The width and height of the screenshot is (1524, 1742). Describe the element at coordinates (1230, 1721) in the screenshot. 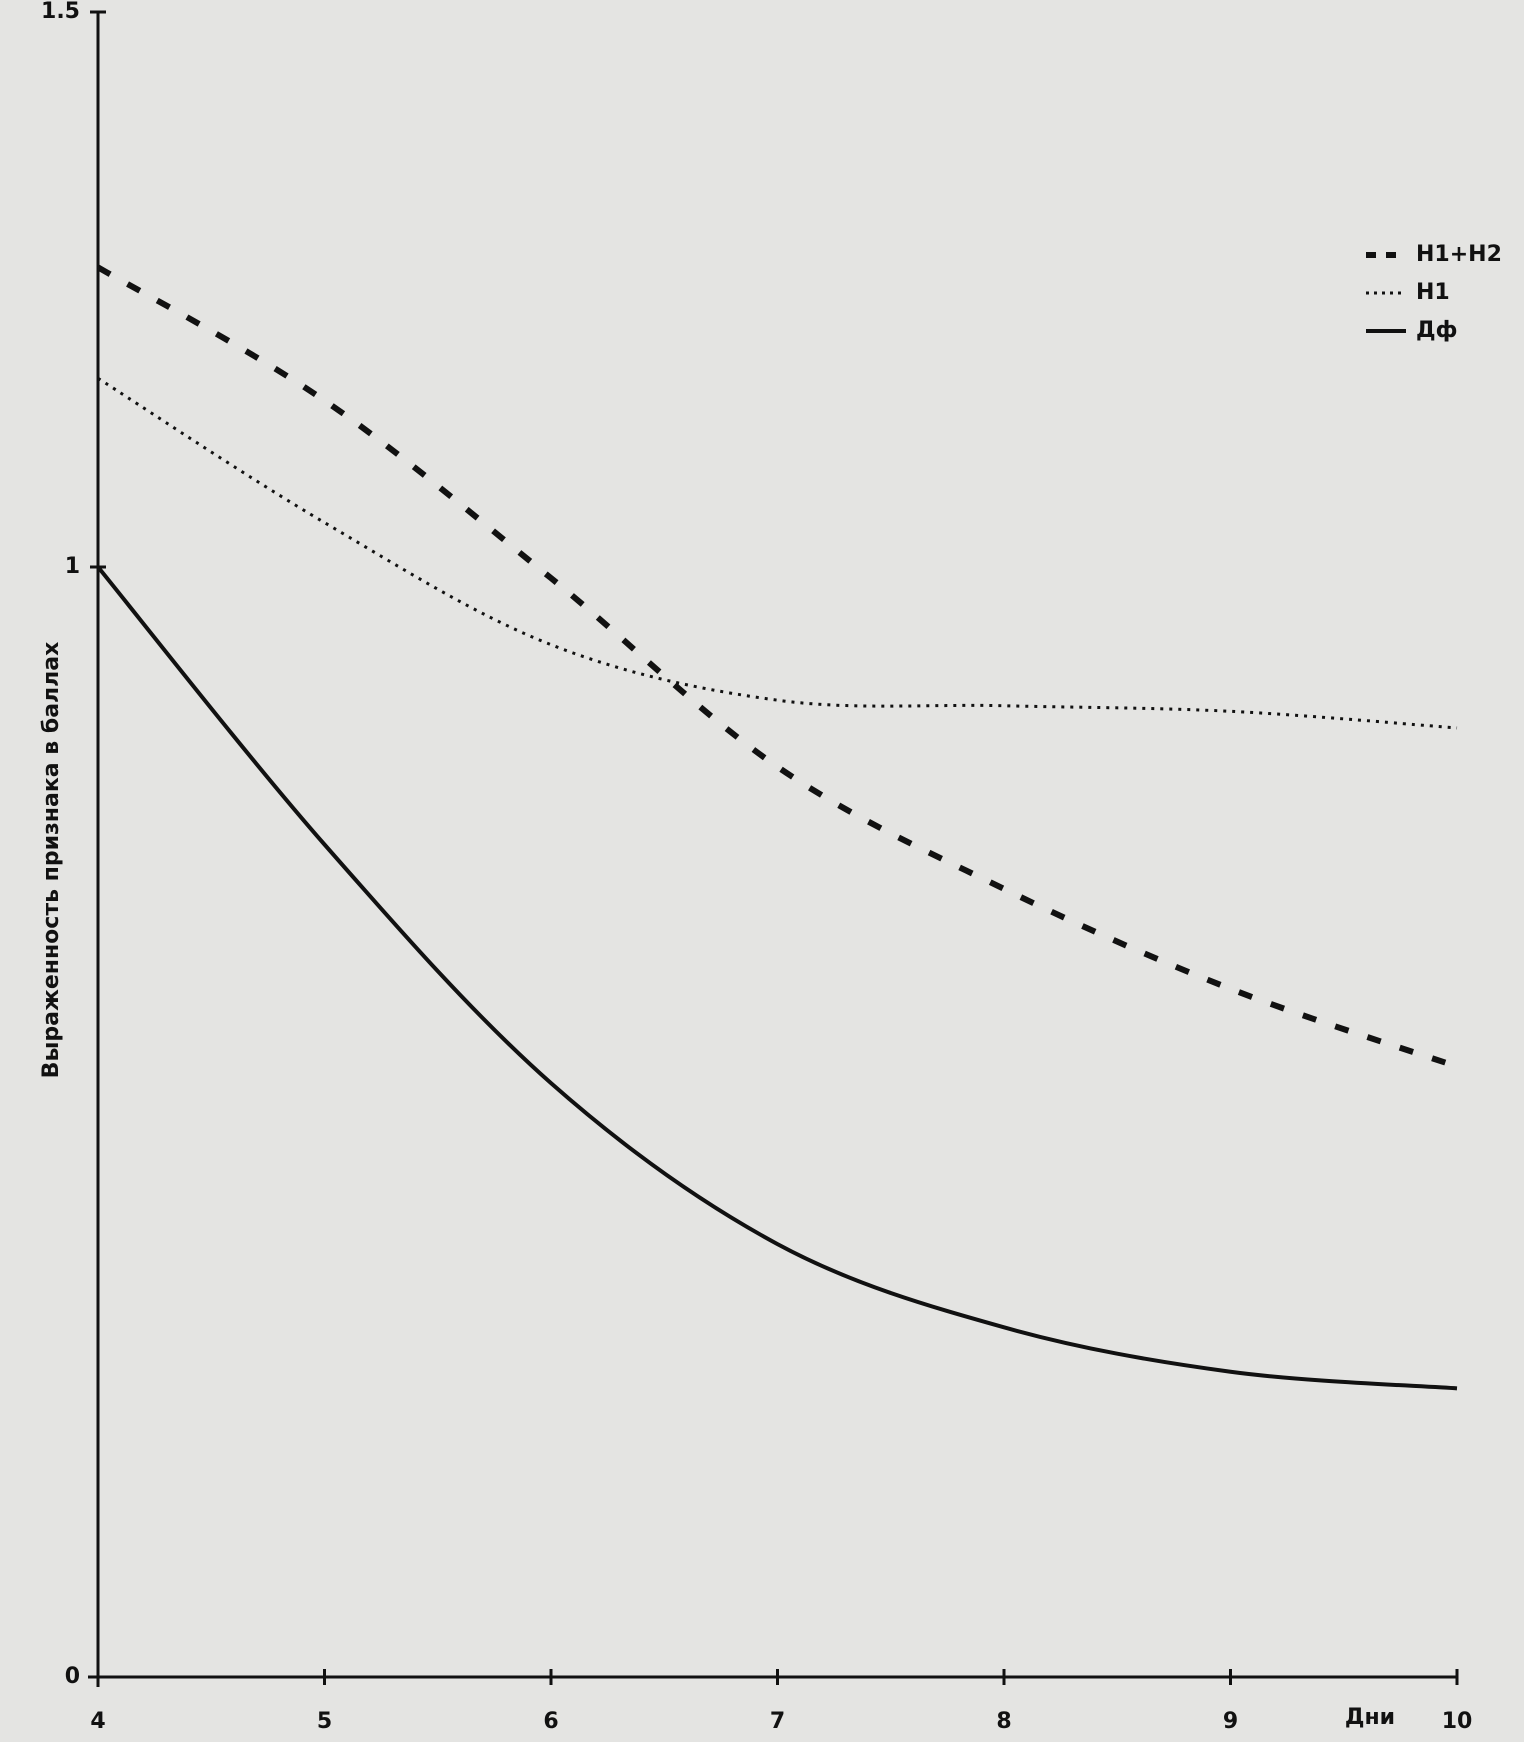

I see `x-tick-label: 9` at that location.